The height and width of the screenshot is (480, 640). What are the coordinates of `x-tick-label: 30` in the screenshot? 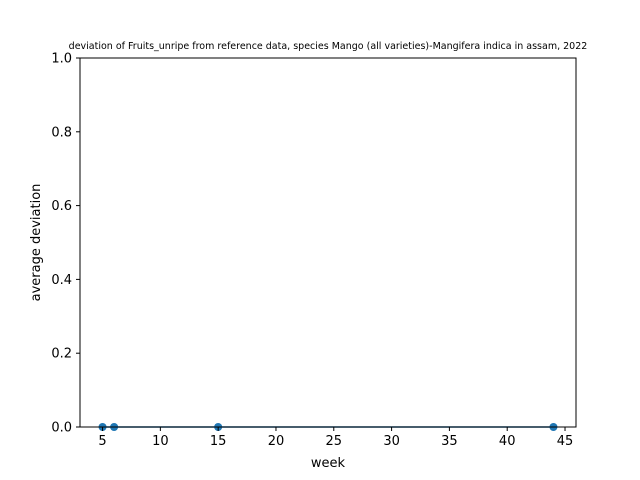 It's located at (391, 441).